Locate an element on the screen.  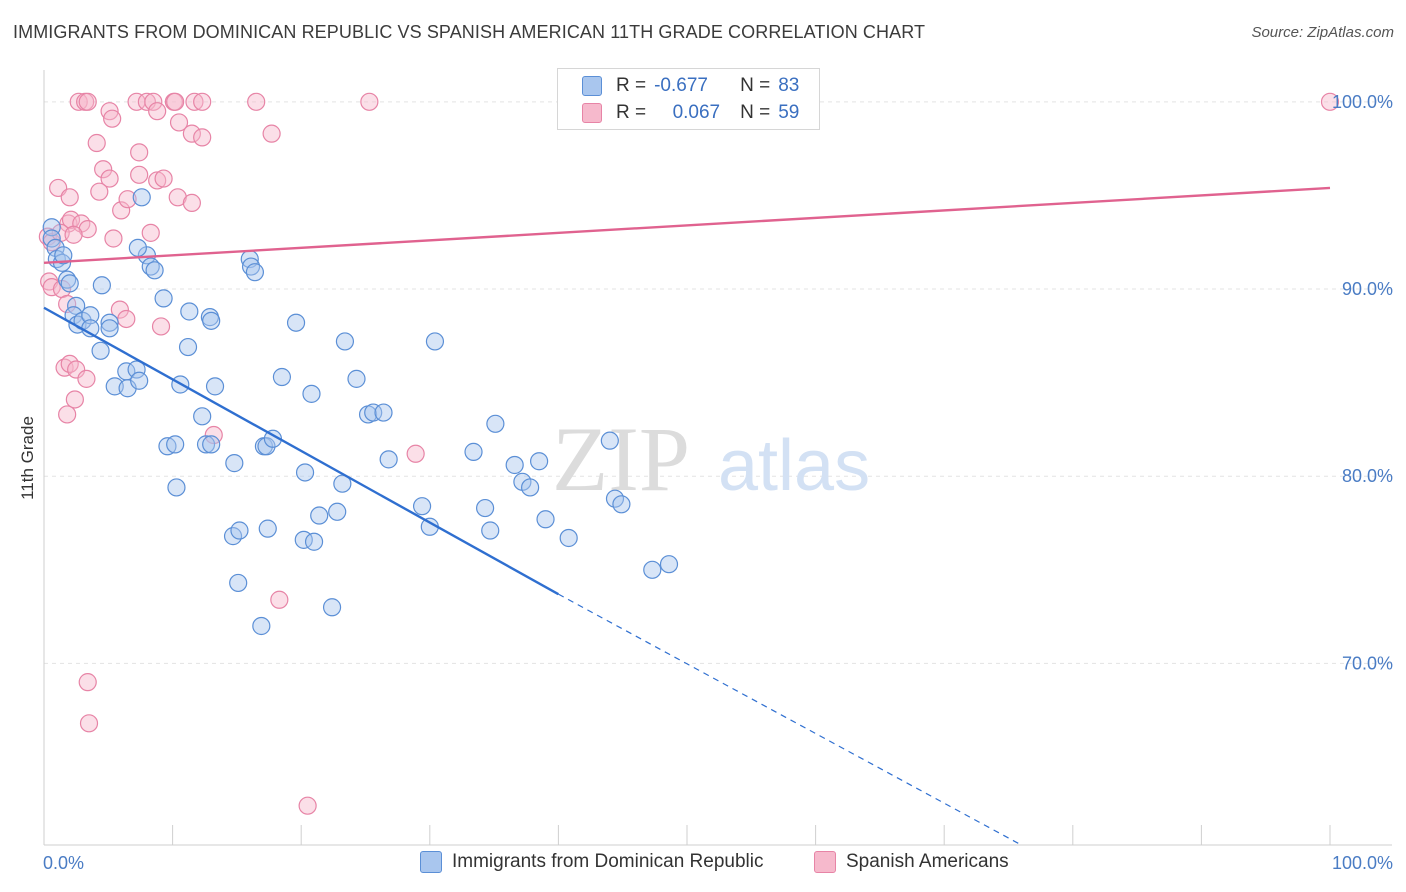
trend-line-dominican-republic is located at coordinates (301, 451).